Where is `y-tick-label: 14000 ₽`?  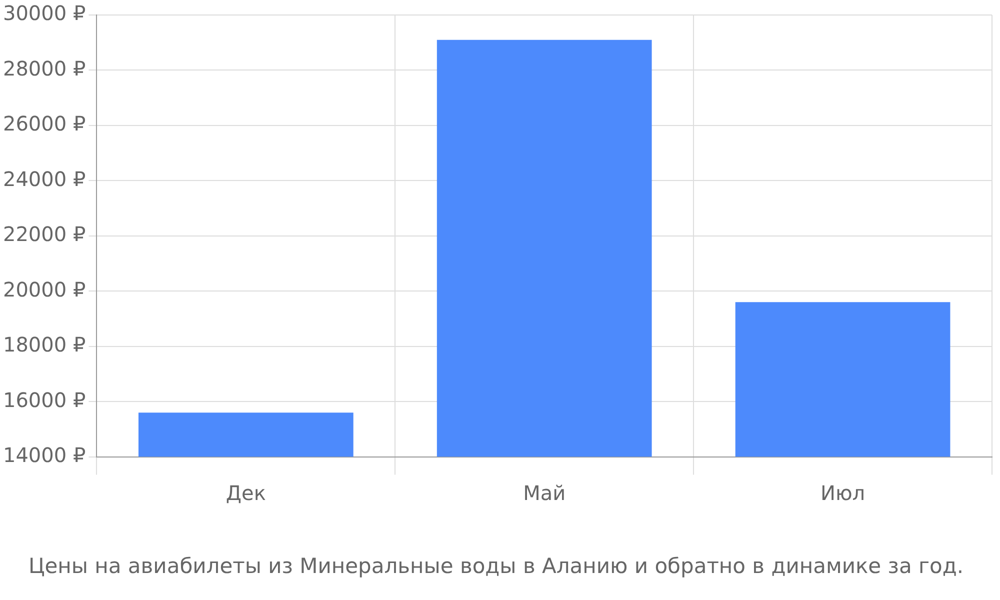
y-tick-label: 14000 ₽ is located at coordinates (44, 455).